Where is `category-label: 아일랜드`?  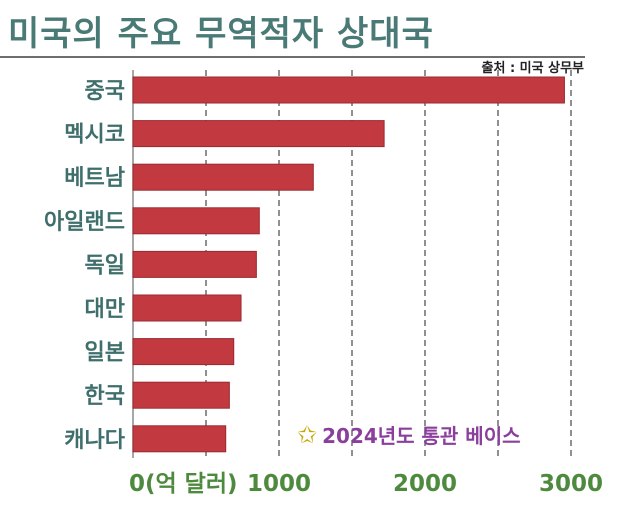
category-label: 아일랜드 is located at coordinates (84, 222).